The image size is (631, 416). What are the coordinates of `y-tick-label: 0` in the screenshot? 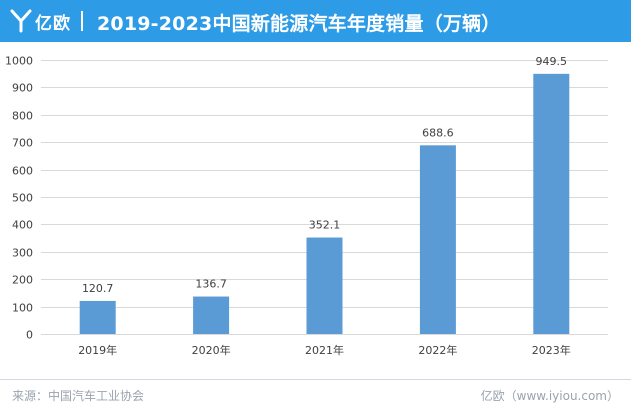 It's located at (29, 335).